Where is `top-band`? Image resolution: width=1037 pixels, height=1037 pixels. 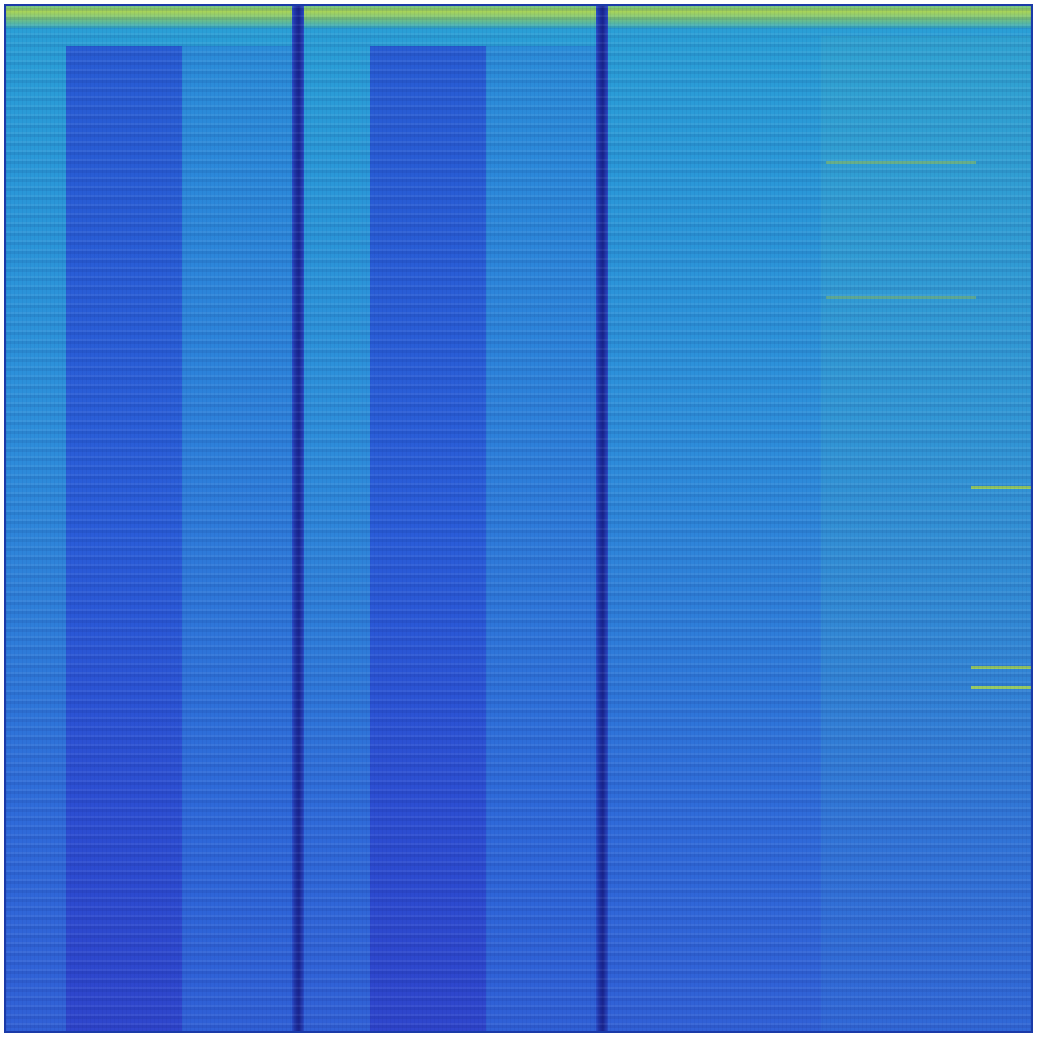 top-band is located at coordinates (518, 17).